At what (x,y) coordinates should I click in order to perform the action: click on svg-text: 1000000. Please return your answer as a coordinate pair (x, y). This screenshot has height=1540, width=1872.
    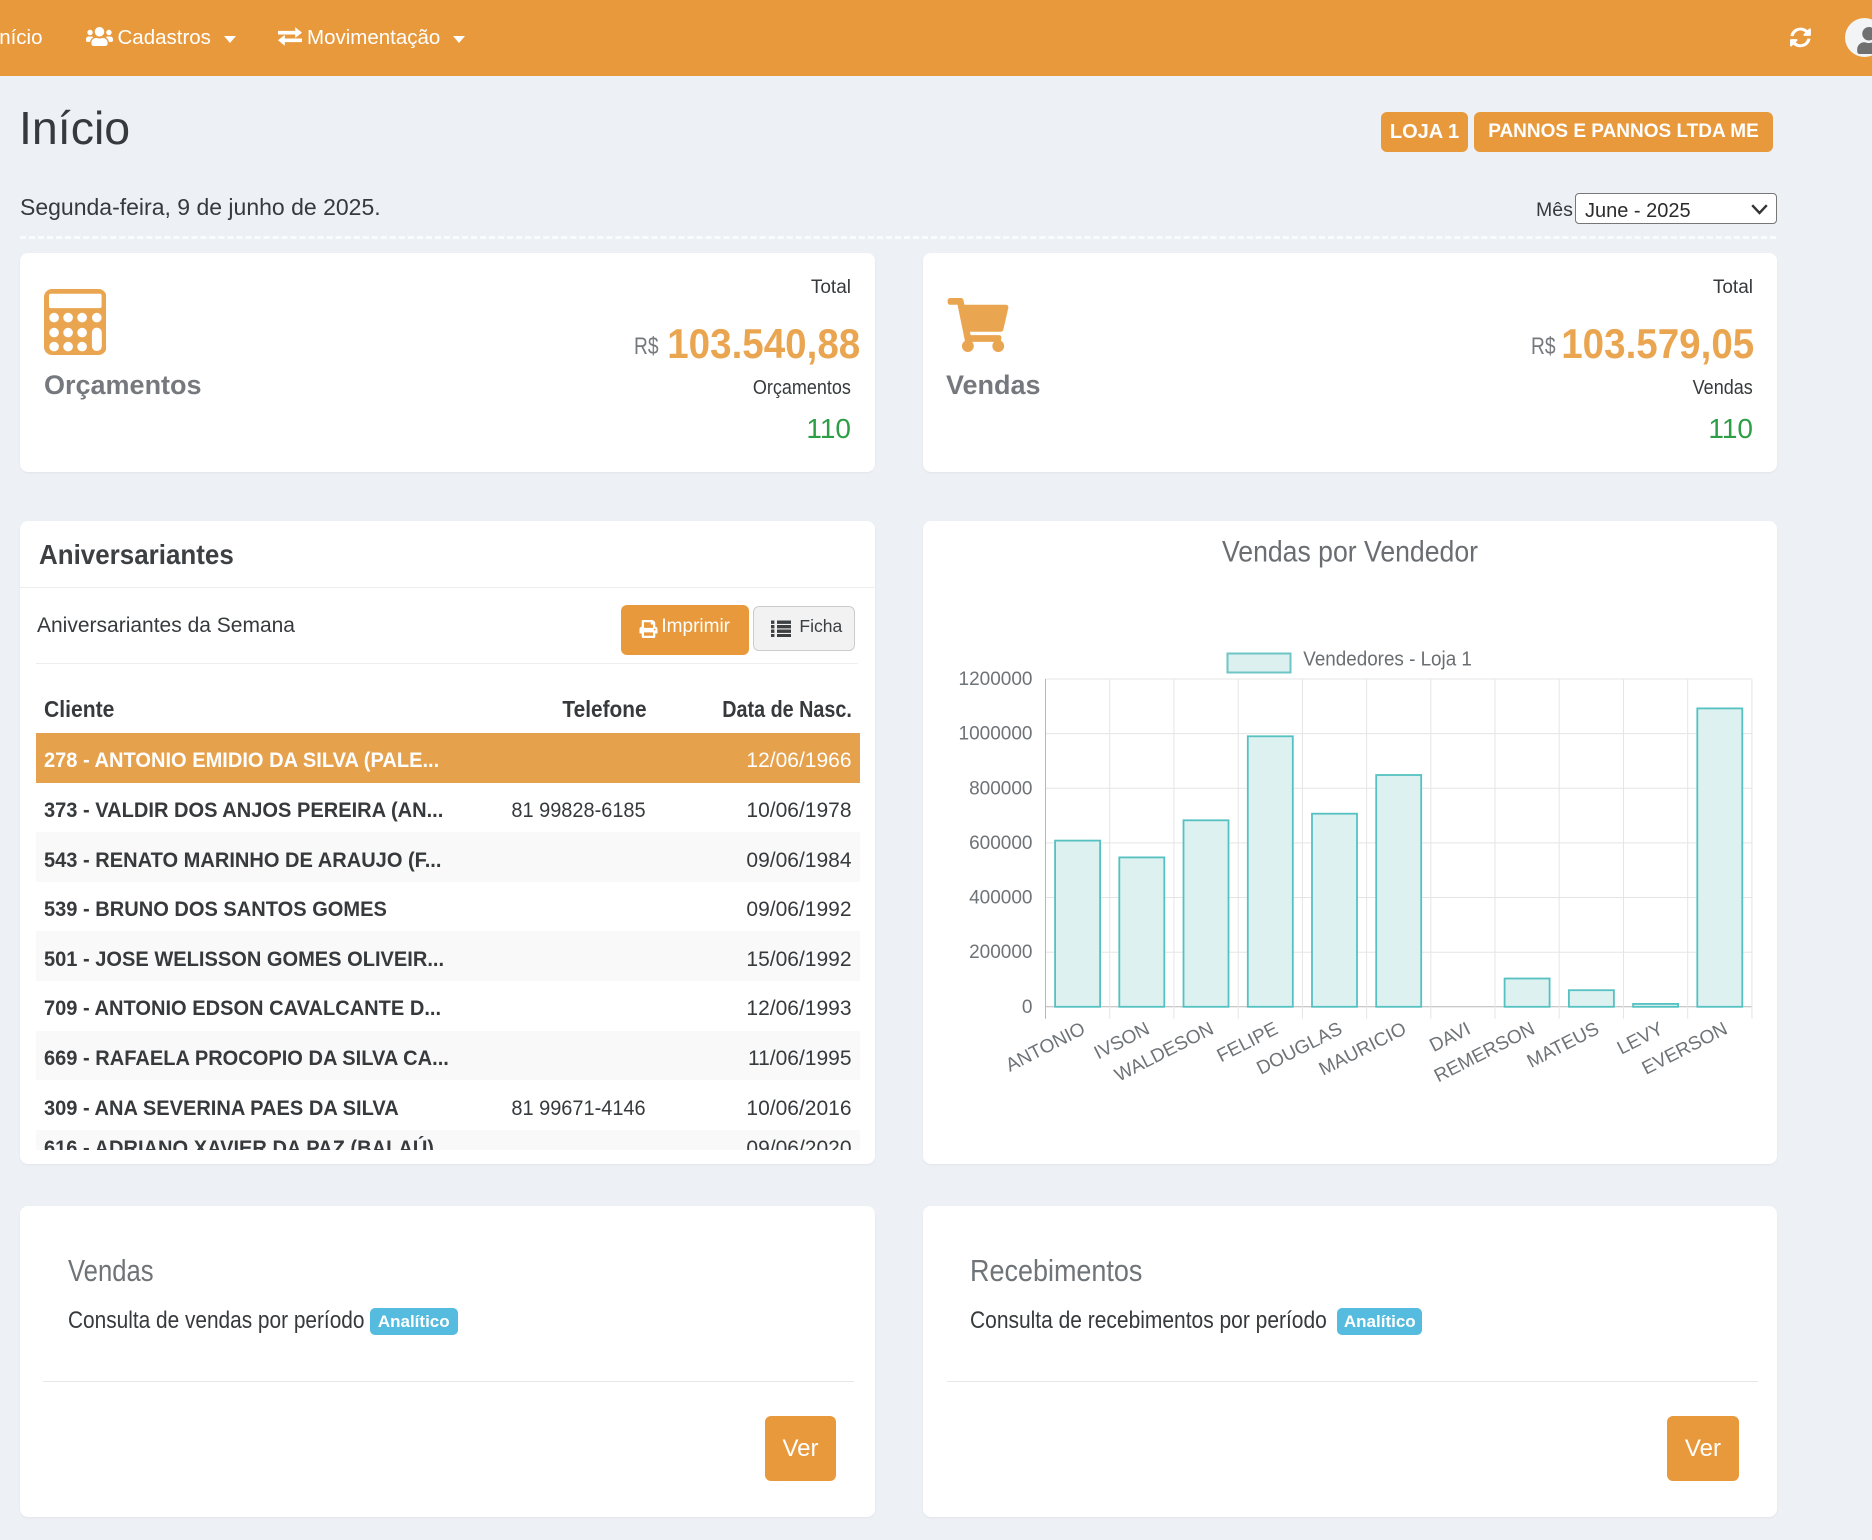
    Looking at the image, I should click on (996, 734).